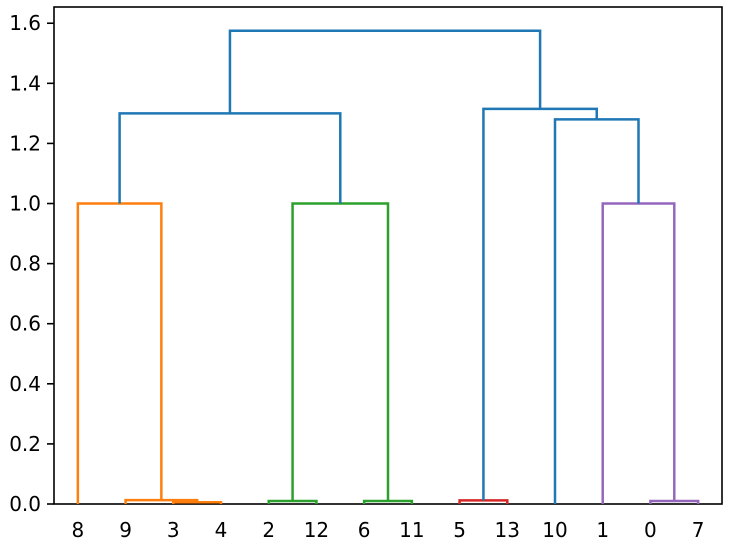 Image resolution: width=741 pixels, height=544 pixels. Describe the element at coordinates (650, 530) in the screenshot. I see `x-axis-leaf-label: 0` at that location.